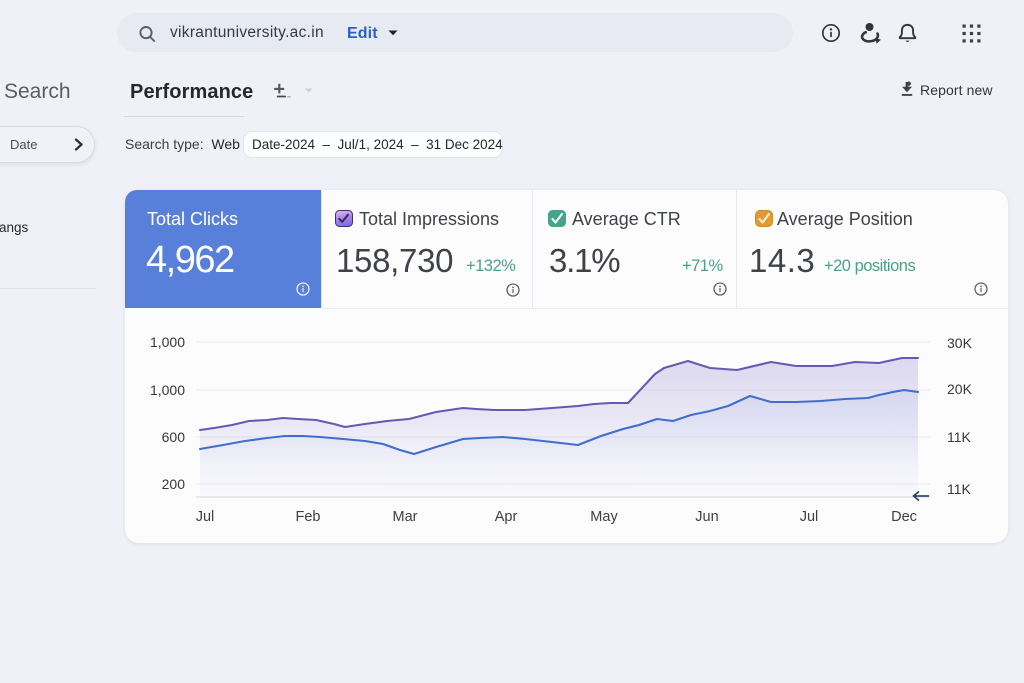  Describe the element at coordinates (308, 517) in the screenshot. I see `svg-text: Feb` at that location.